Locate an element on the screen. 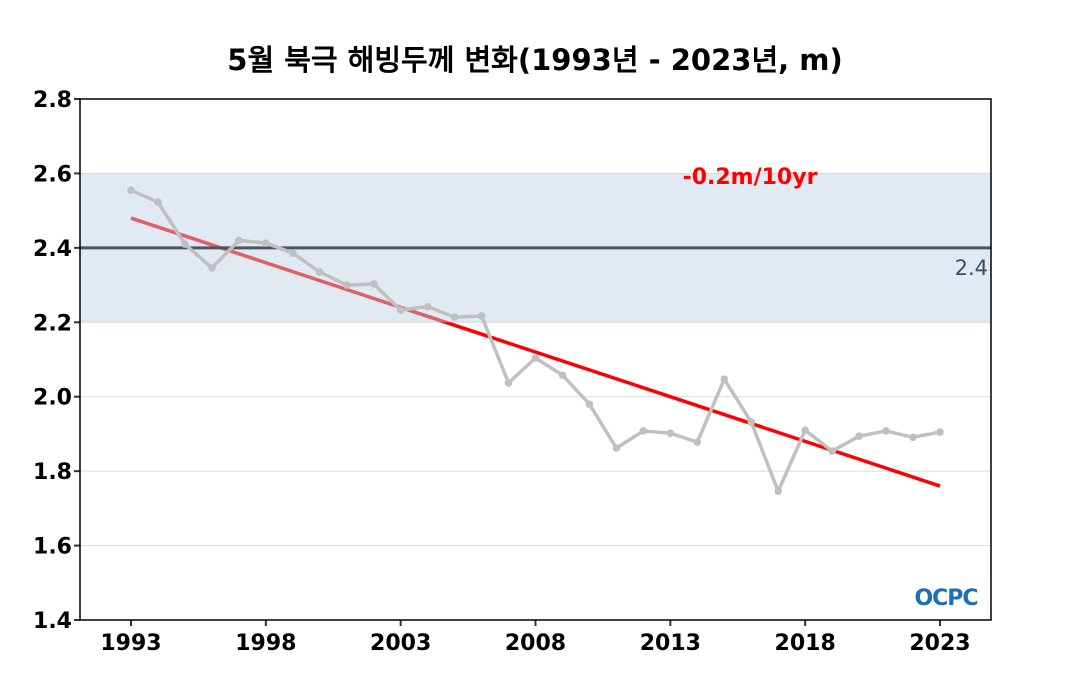  x-tick-label: 2003 is located at coordinates (400, 643).